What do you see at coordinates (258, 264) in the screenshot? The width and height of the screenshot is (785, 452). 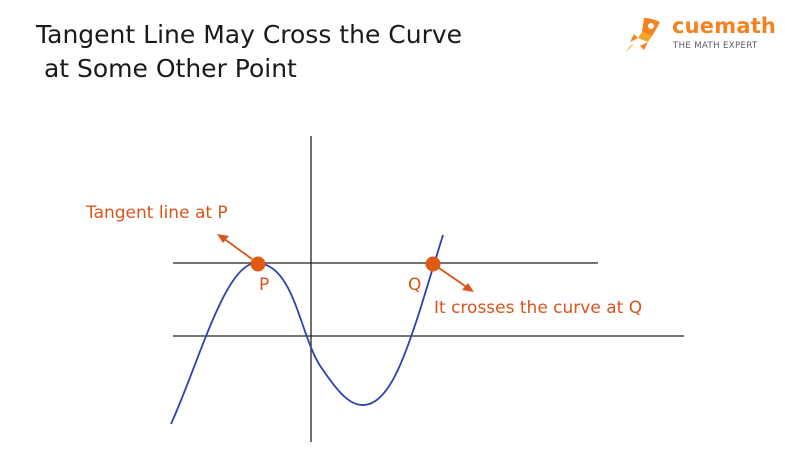 I see `point-p-marker` at bounding box center [258, 264].